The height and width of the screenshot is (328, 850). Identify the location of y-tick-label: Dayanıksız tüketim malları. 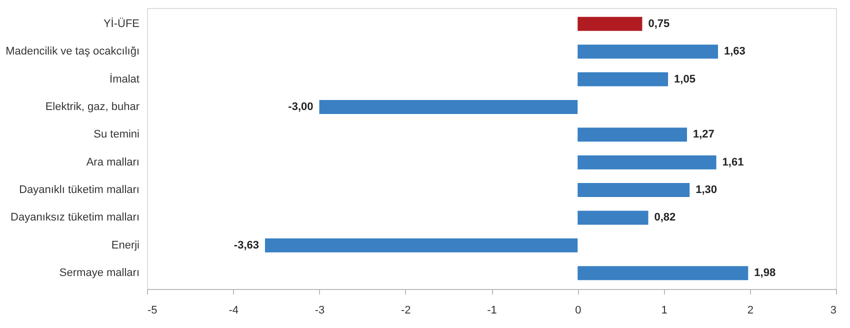
(75, 218).